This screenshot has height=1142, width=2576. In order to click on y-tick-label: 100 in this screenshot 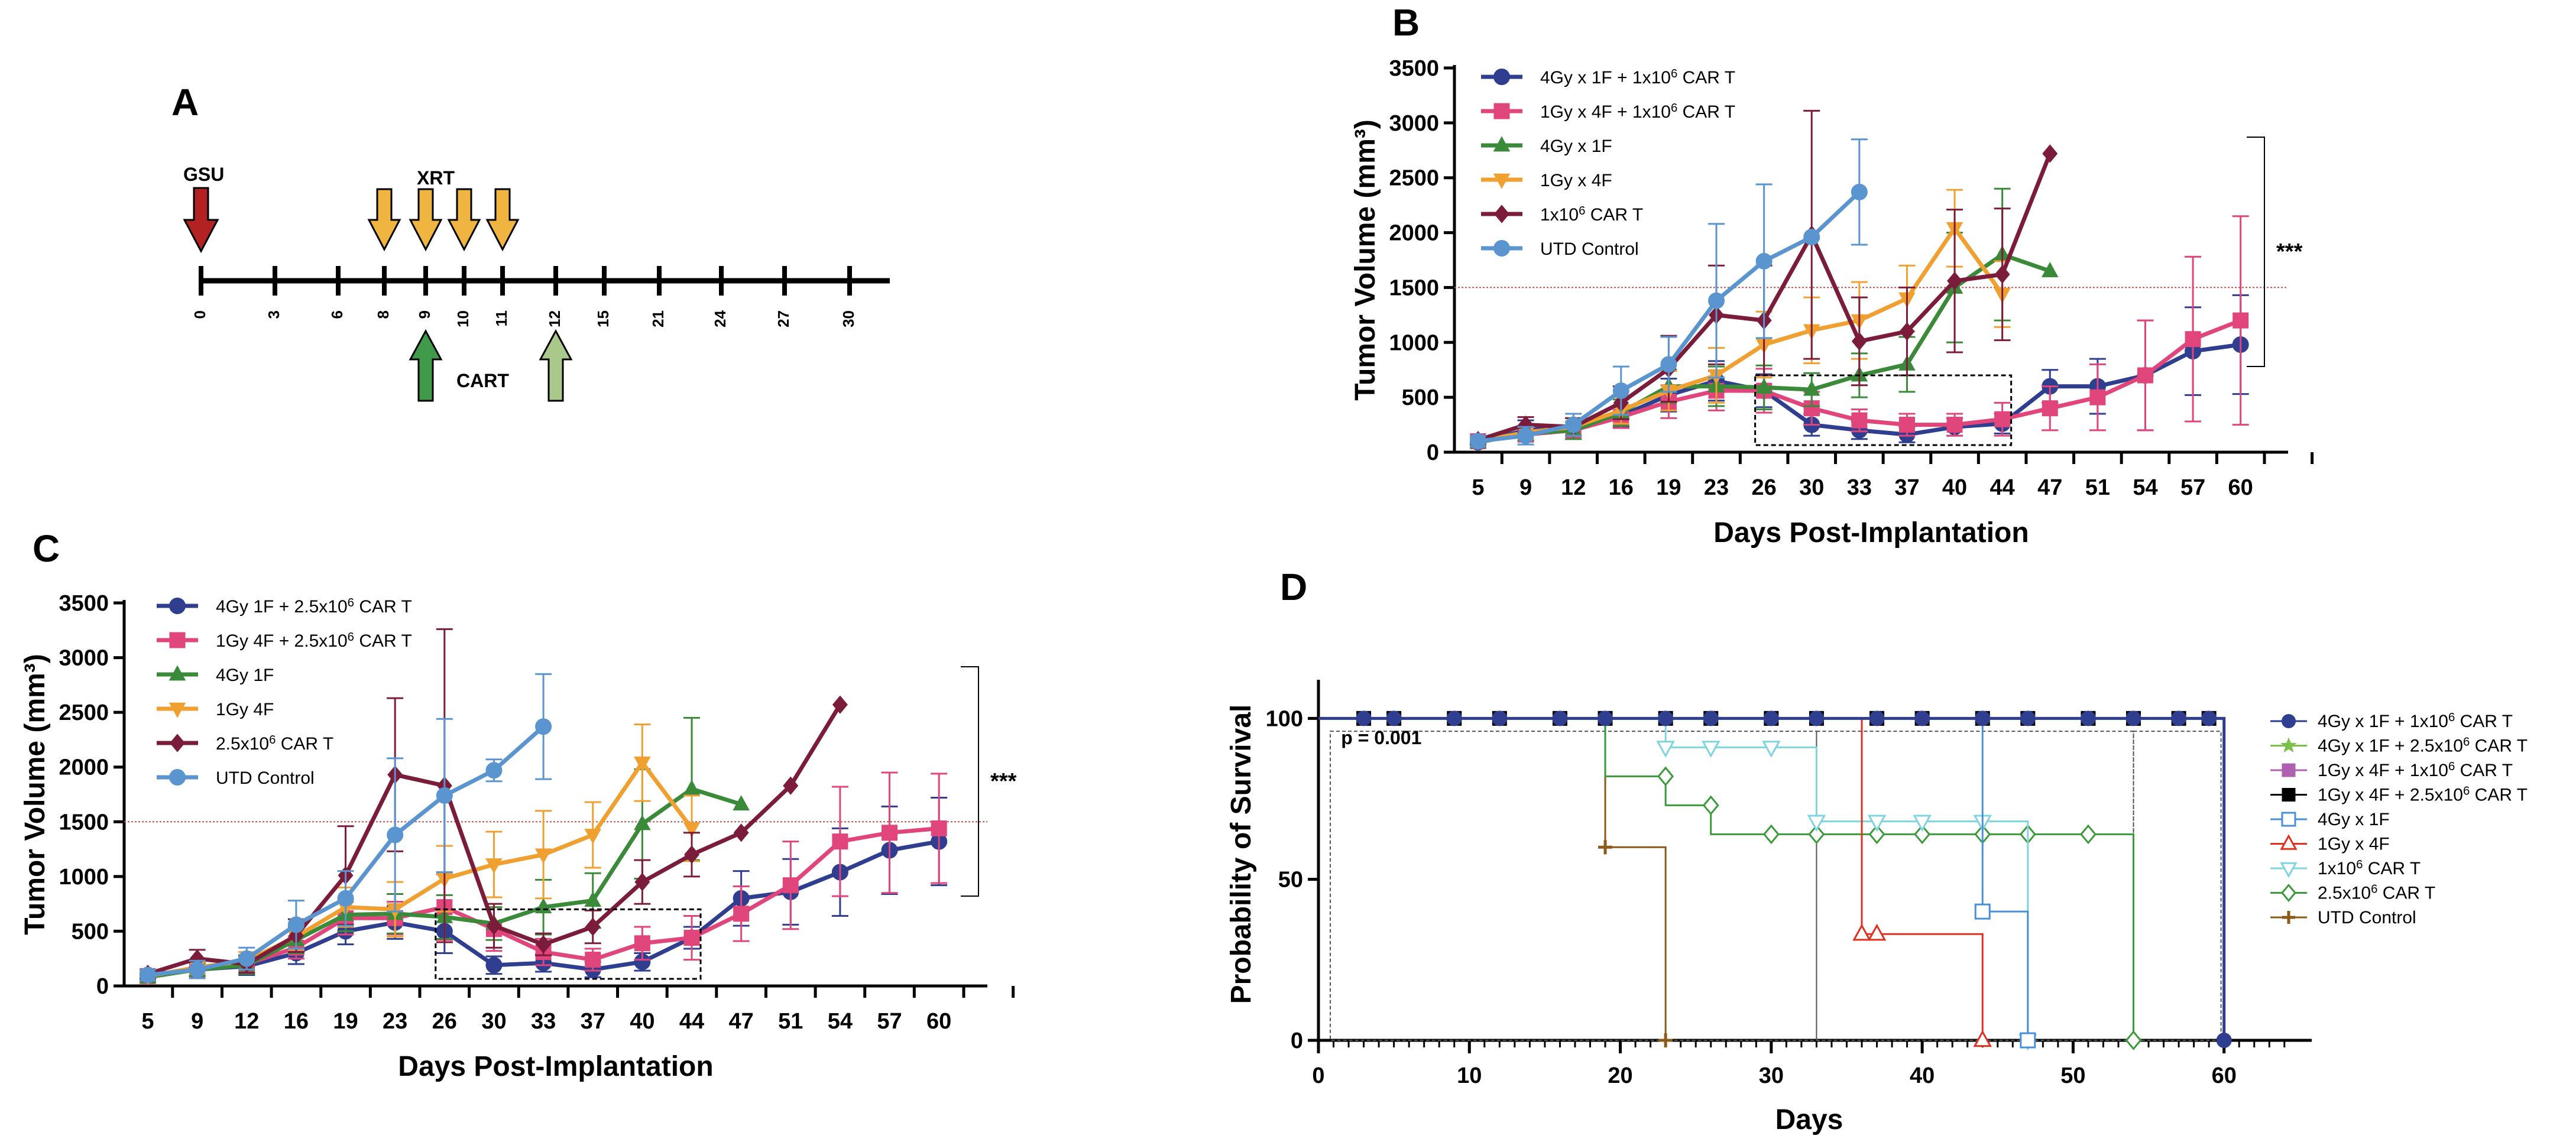, I will do `click(1284, 719)`.